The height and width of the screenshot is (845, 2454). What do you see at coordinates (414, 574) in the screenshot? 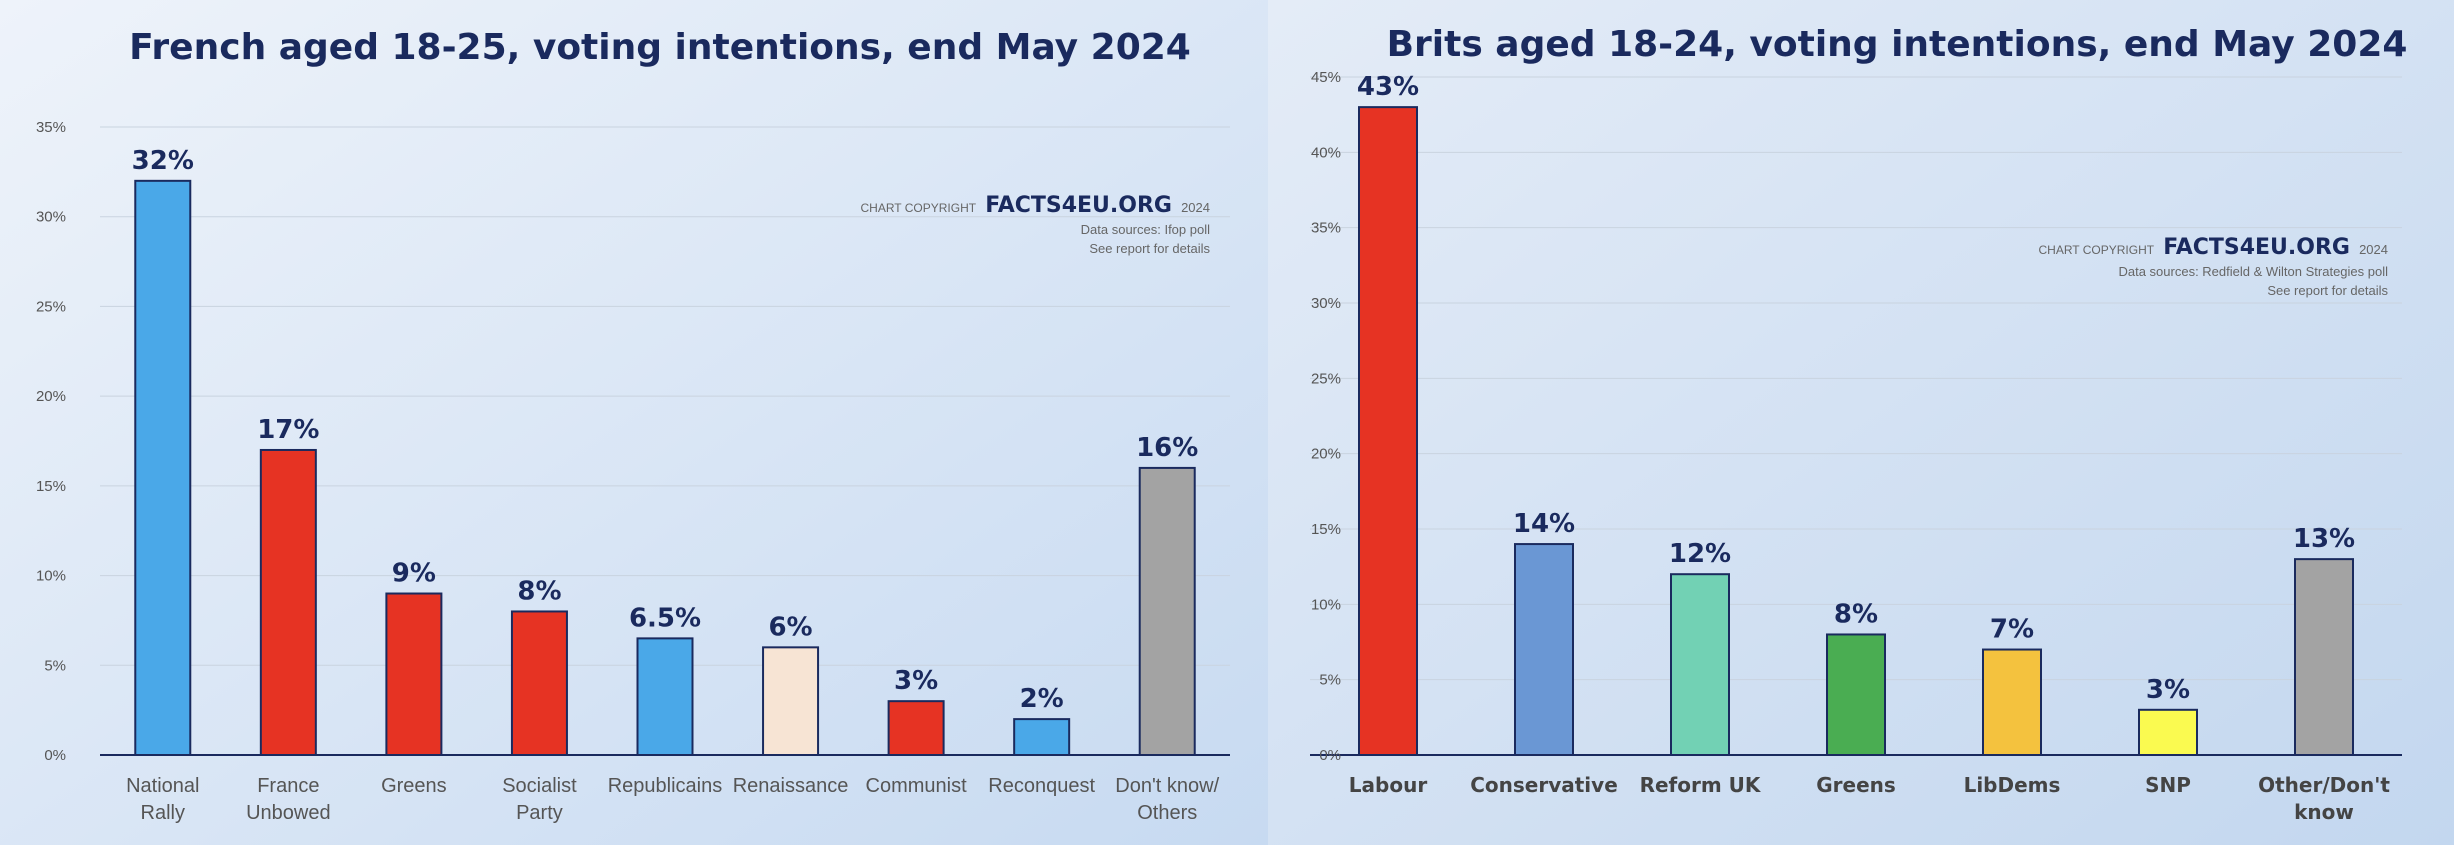
I see `data-label: 9%` at bounding box center [414, 574].